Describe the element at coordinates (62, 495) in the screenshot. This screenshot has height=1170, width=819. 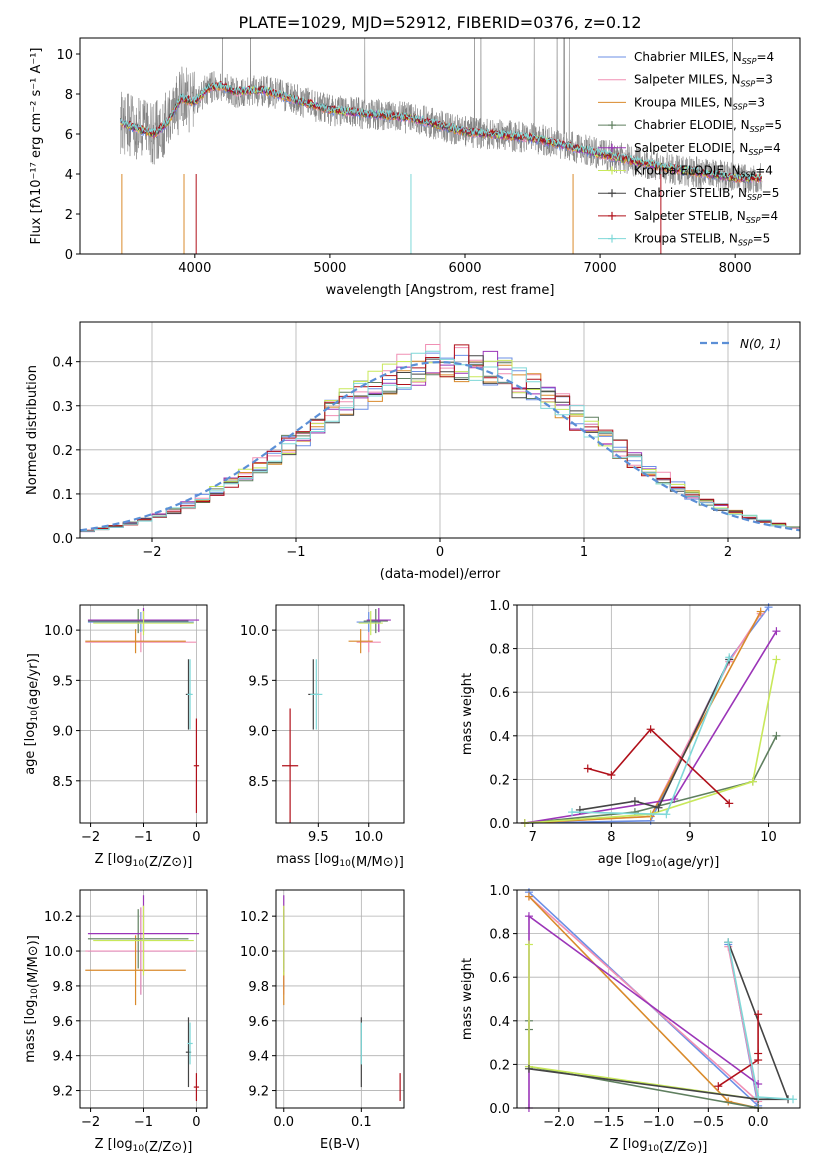
I see `y-tick-label: 0.1` at that location.